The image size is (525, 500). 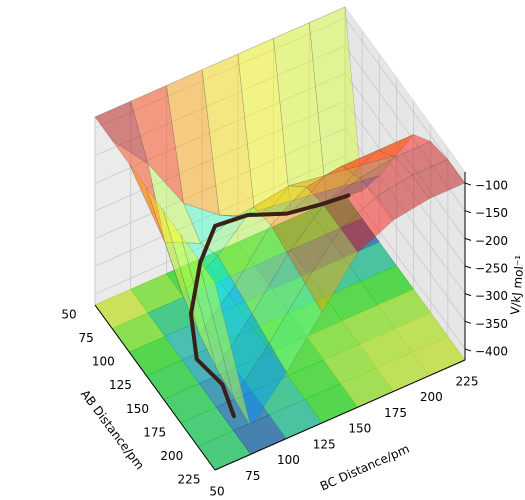 I want to click on y-tick-label: 200, so click(x=431, y=397).